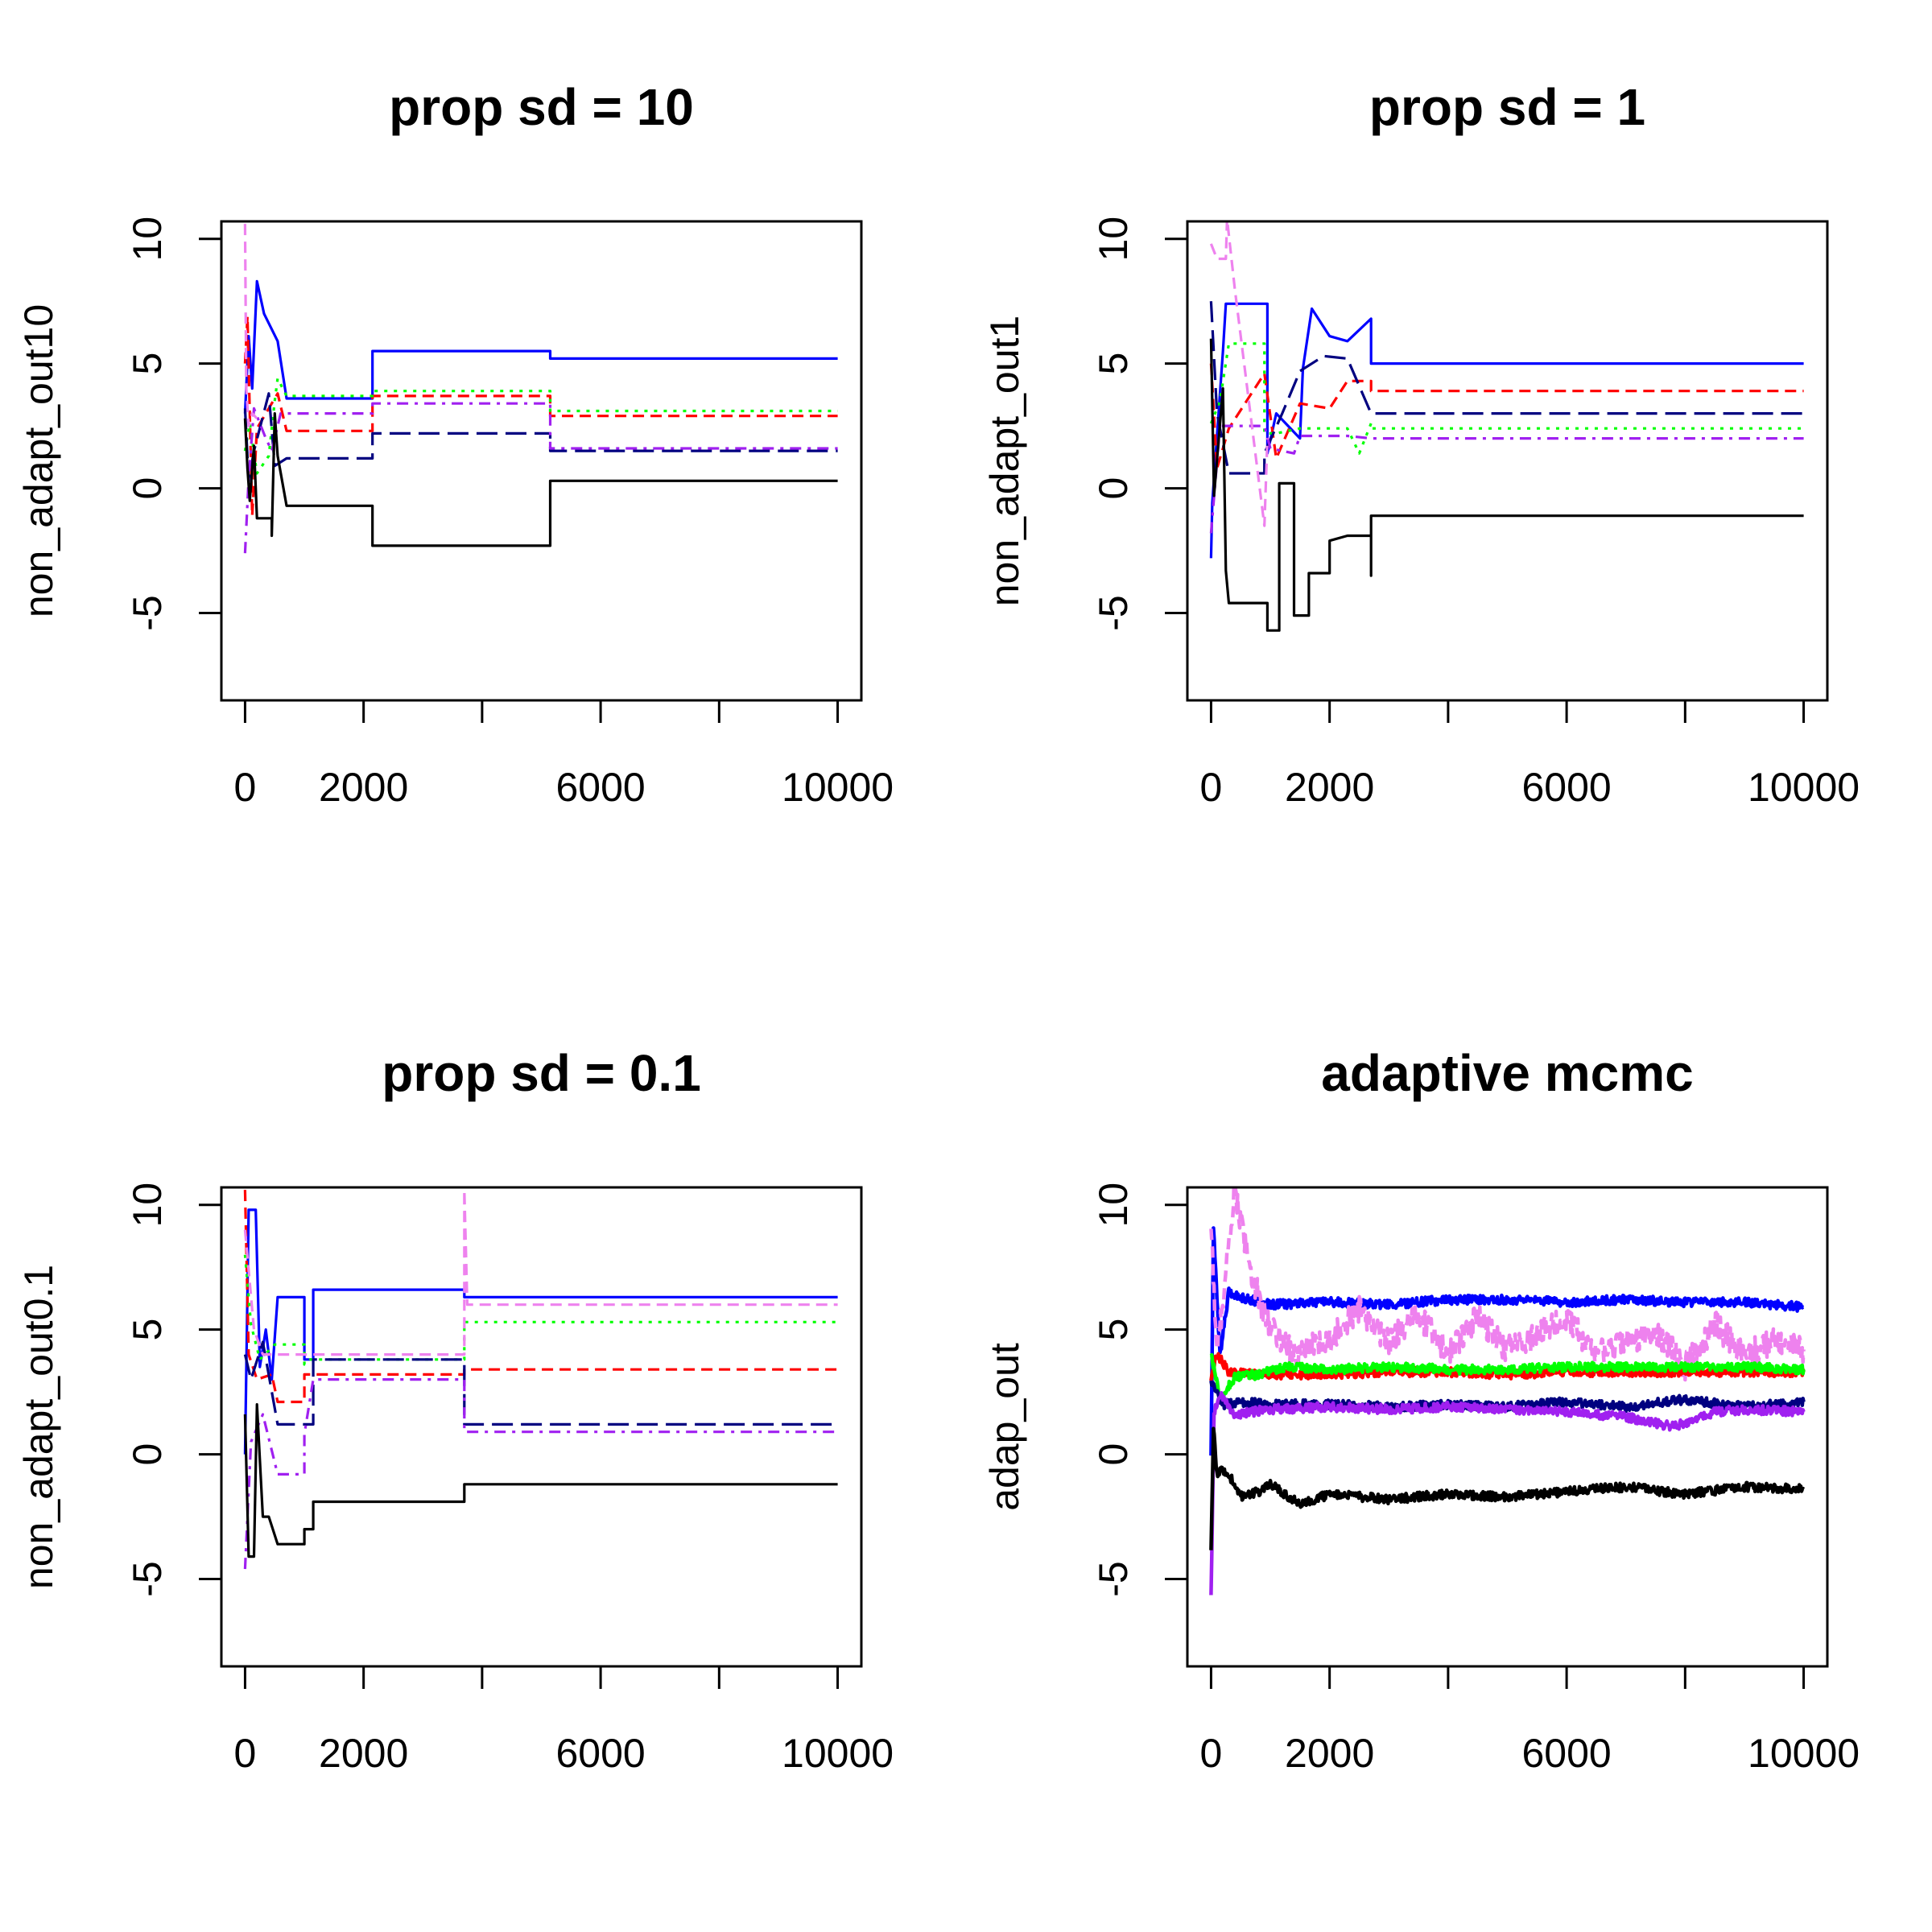 The width and height of the screenshot is (1932, 1932). What do you see at coordinates (541, 1073) in the screenshot?
I see `panel-title: prop sd = 0.1` at bounding box center [541, 1073].